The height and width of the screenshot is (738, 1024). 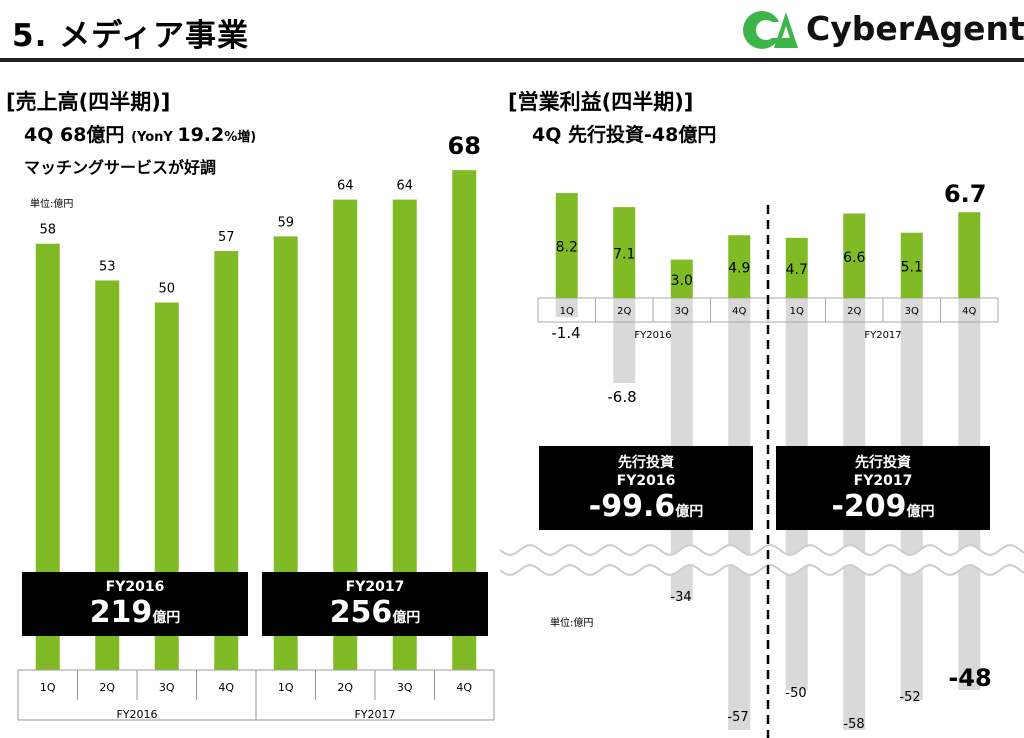 I want to click on box-label-year: FY2017, so click(x=883, y=481).